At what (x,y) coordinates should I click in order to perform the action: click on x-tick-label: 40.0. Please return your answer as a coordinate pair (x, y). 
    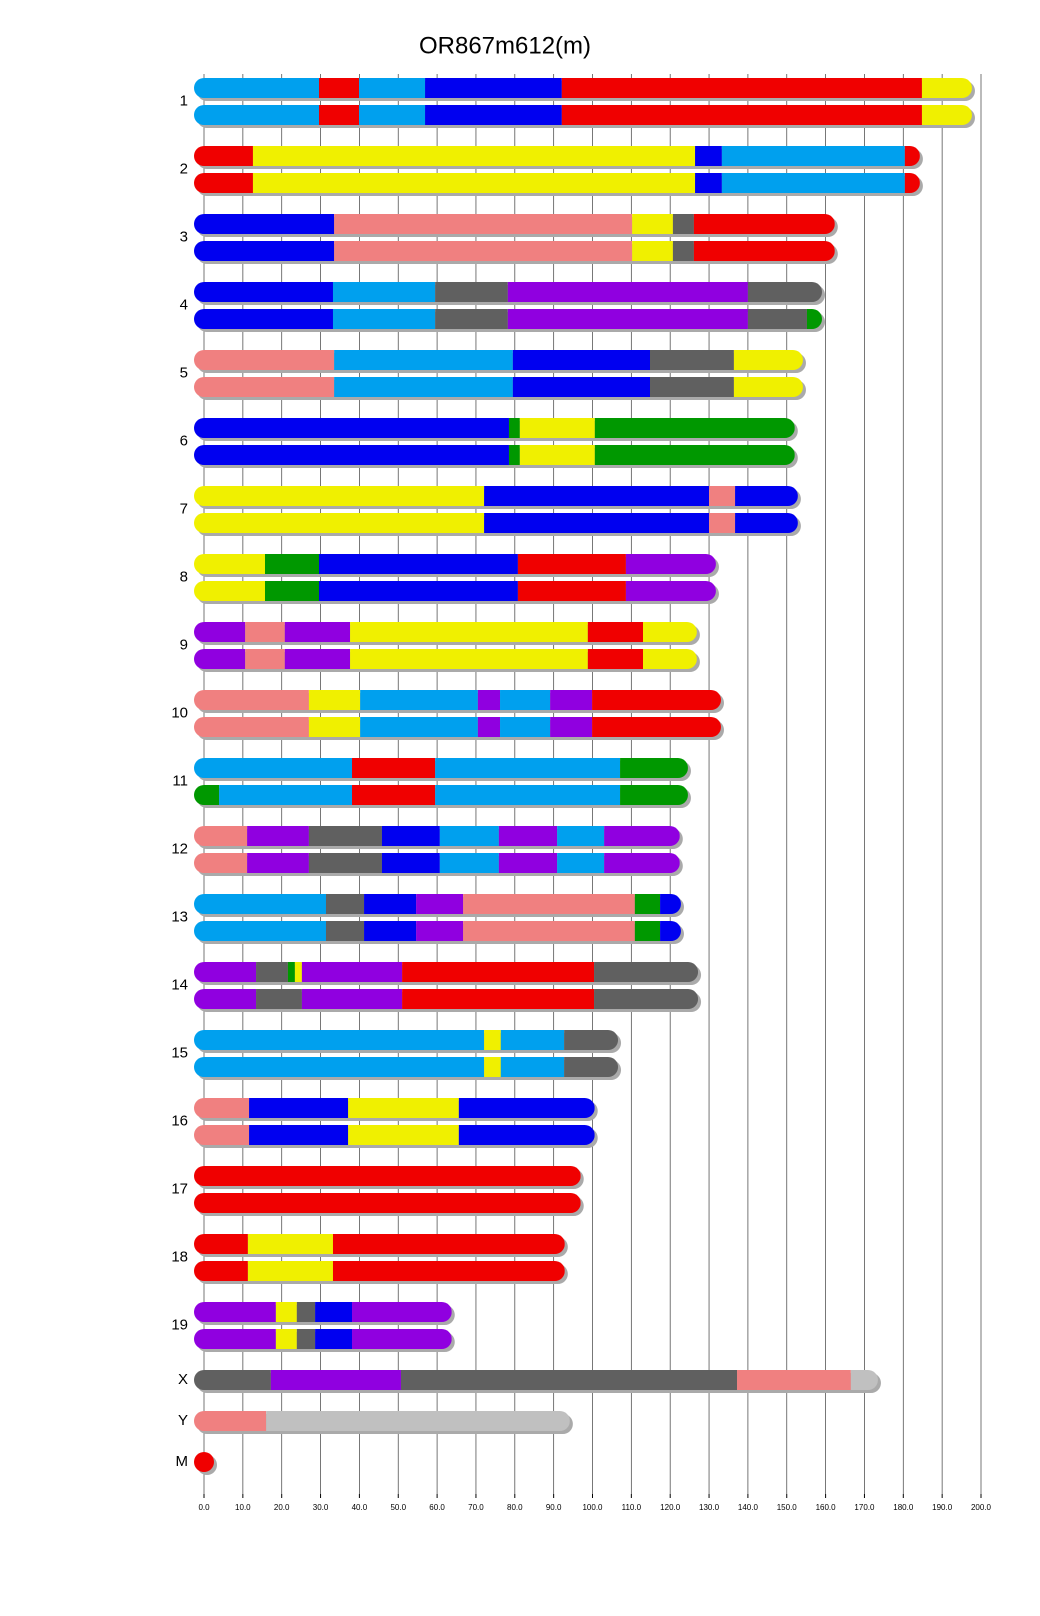
    Looking at the image, I should click on (360, 1507).